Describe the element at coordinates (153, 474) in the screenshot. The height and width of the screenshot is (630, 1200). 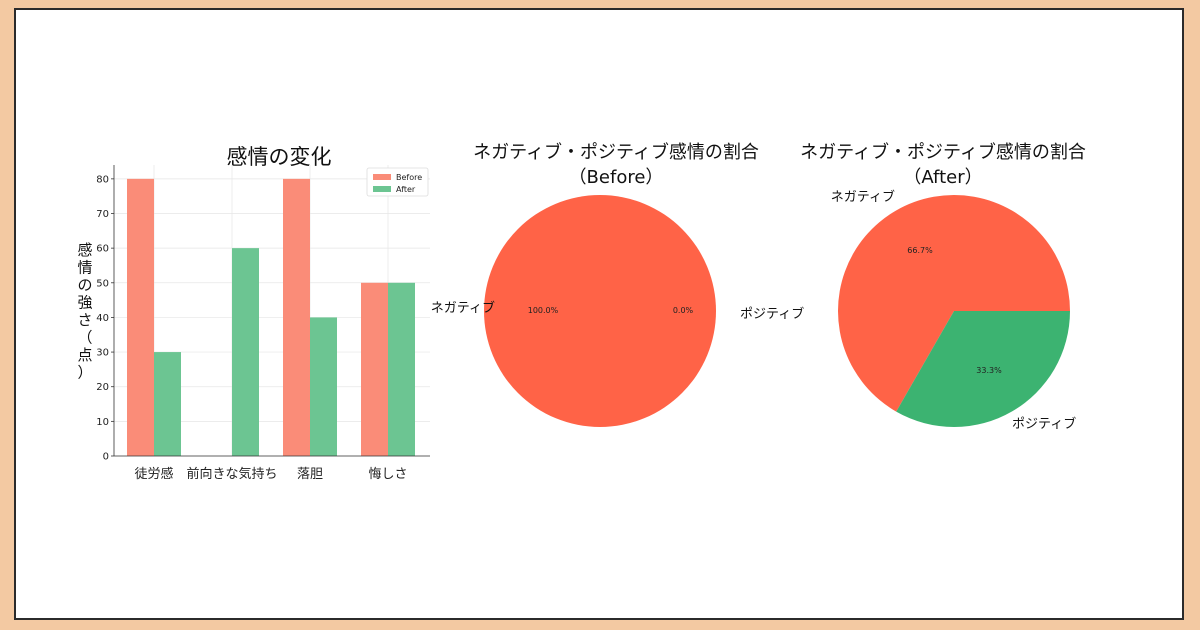
I see `x-tick-label: 徒労感` at that location.